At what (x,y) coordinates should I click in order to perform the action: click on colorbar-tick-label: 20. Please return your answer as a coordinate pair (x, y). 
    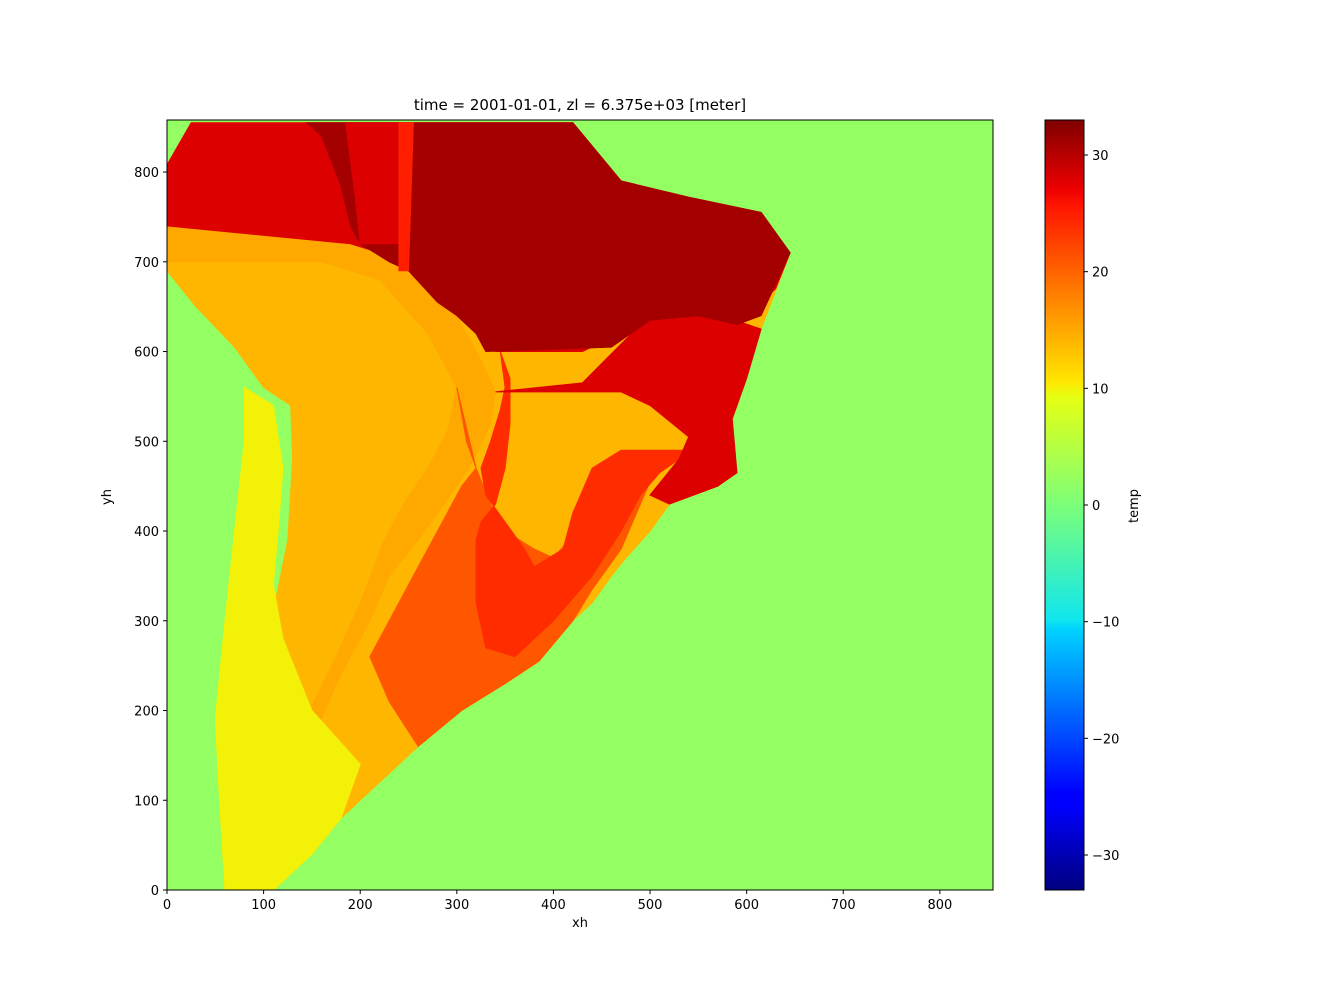
    Looking at the image, I should click on (1100, 273).